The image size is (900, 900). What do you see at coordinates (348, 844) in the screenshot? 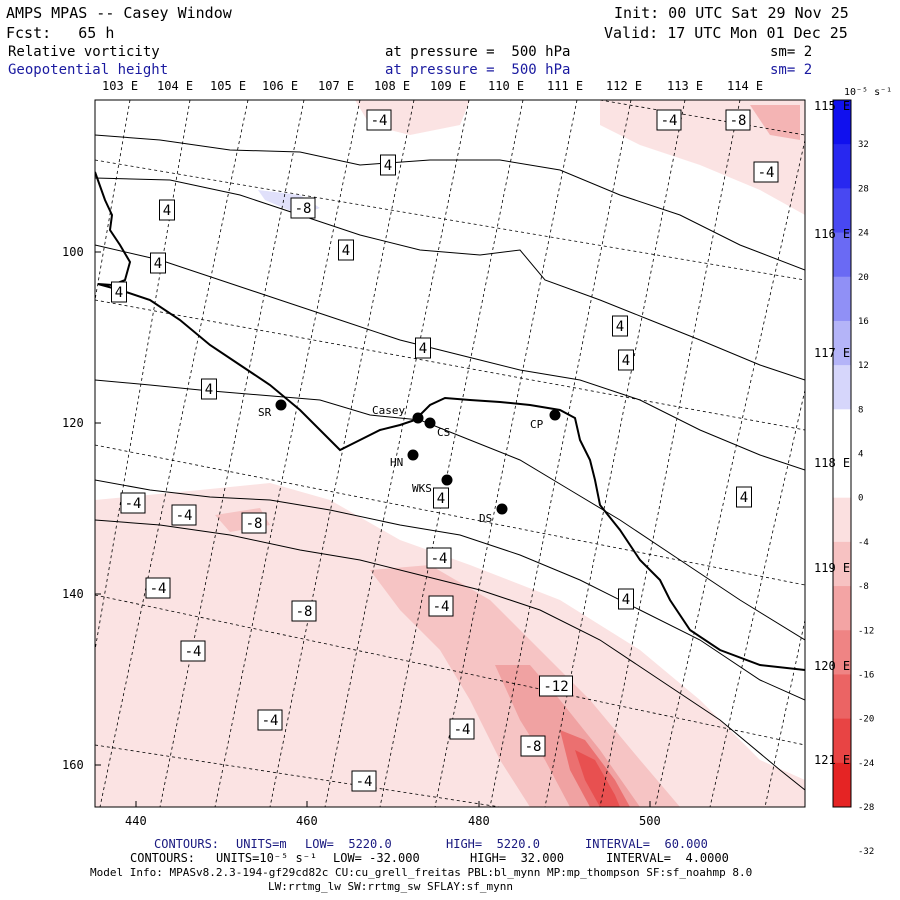
I see `contours-m-low: LOW= 5220.0` at bounding box center [348, 844].